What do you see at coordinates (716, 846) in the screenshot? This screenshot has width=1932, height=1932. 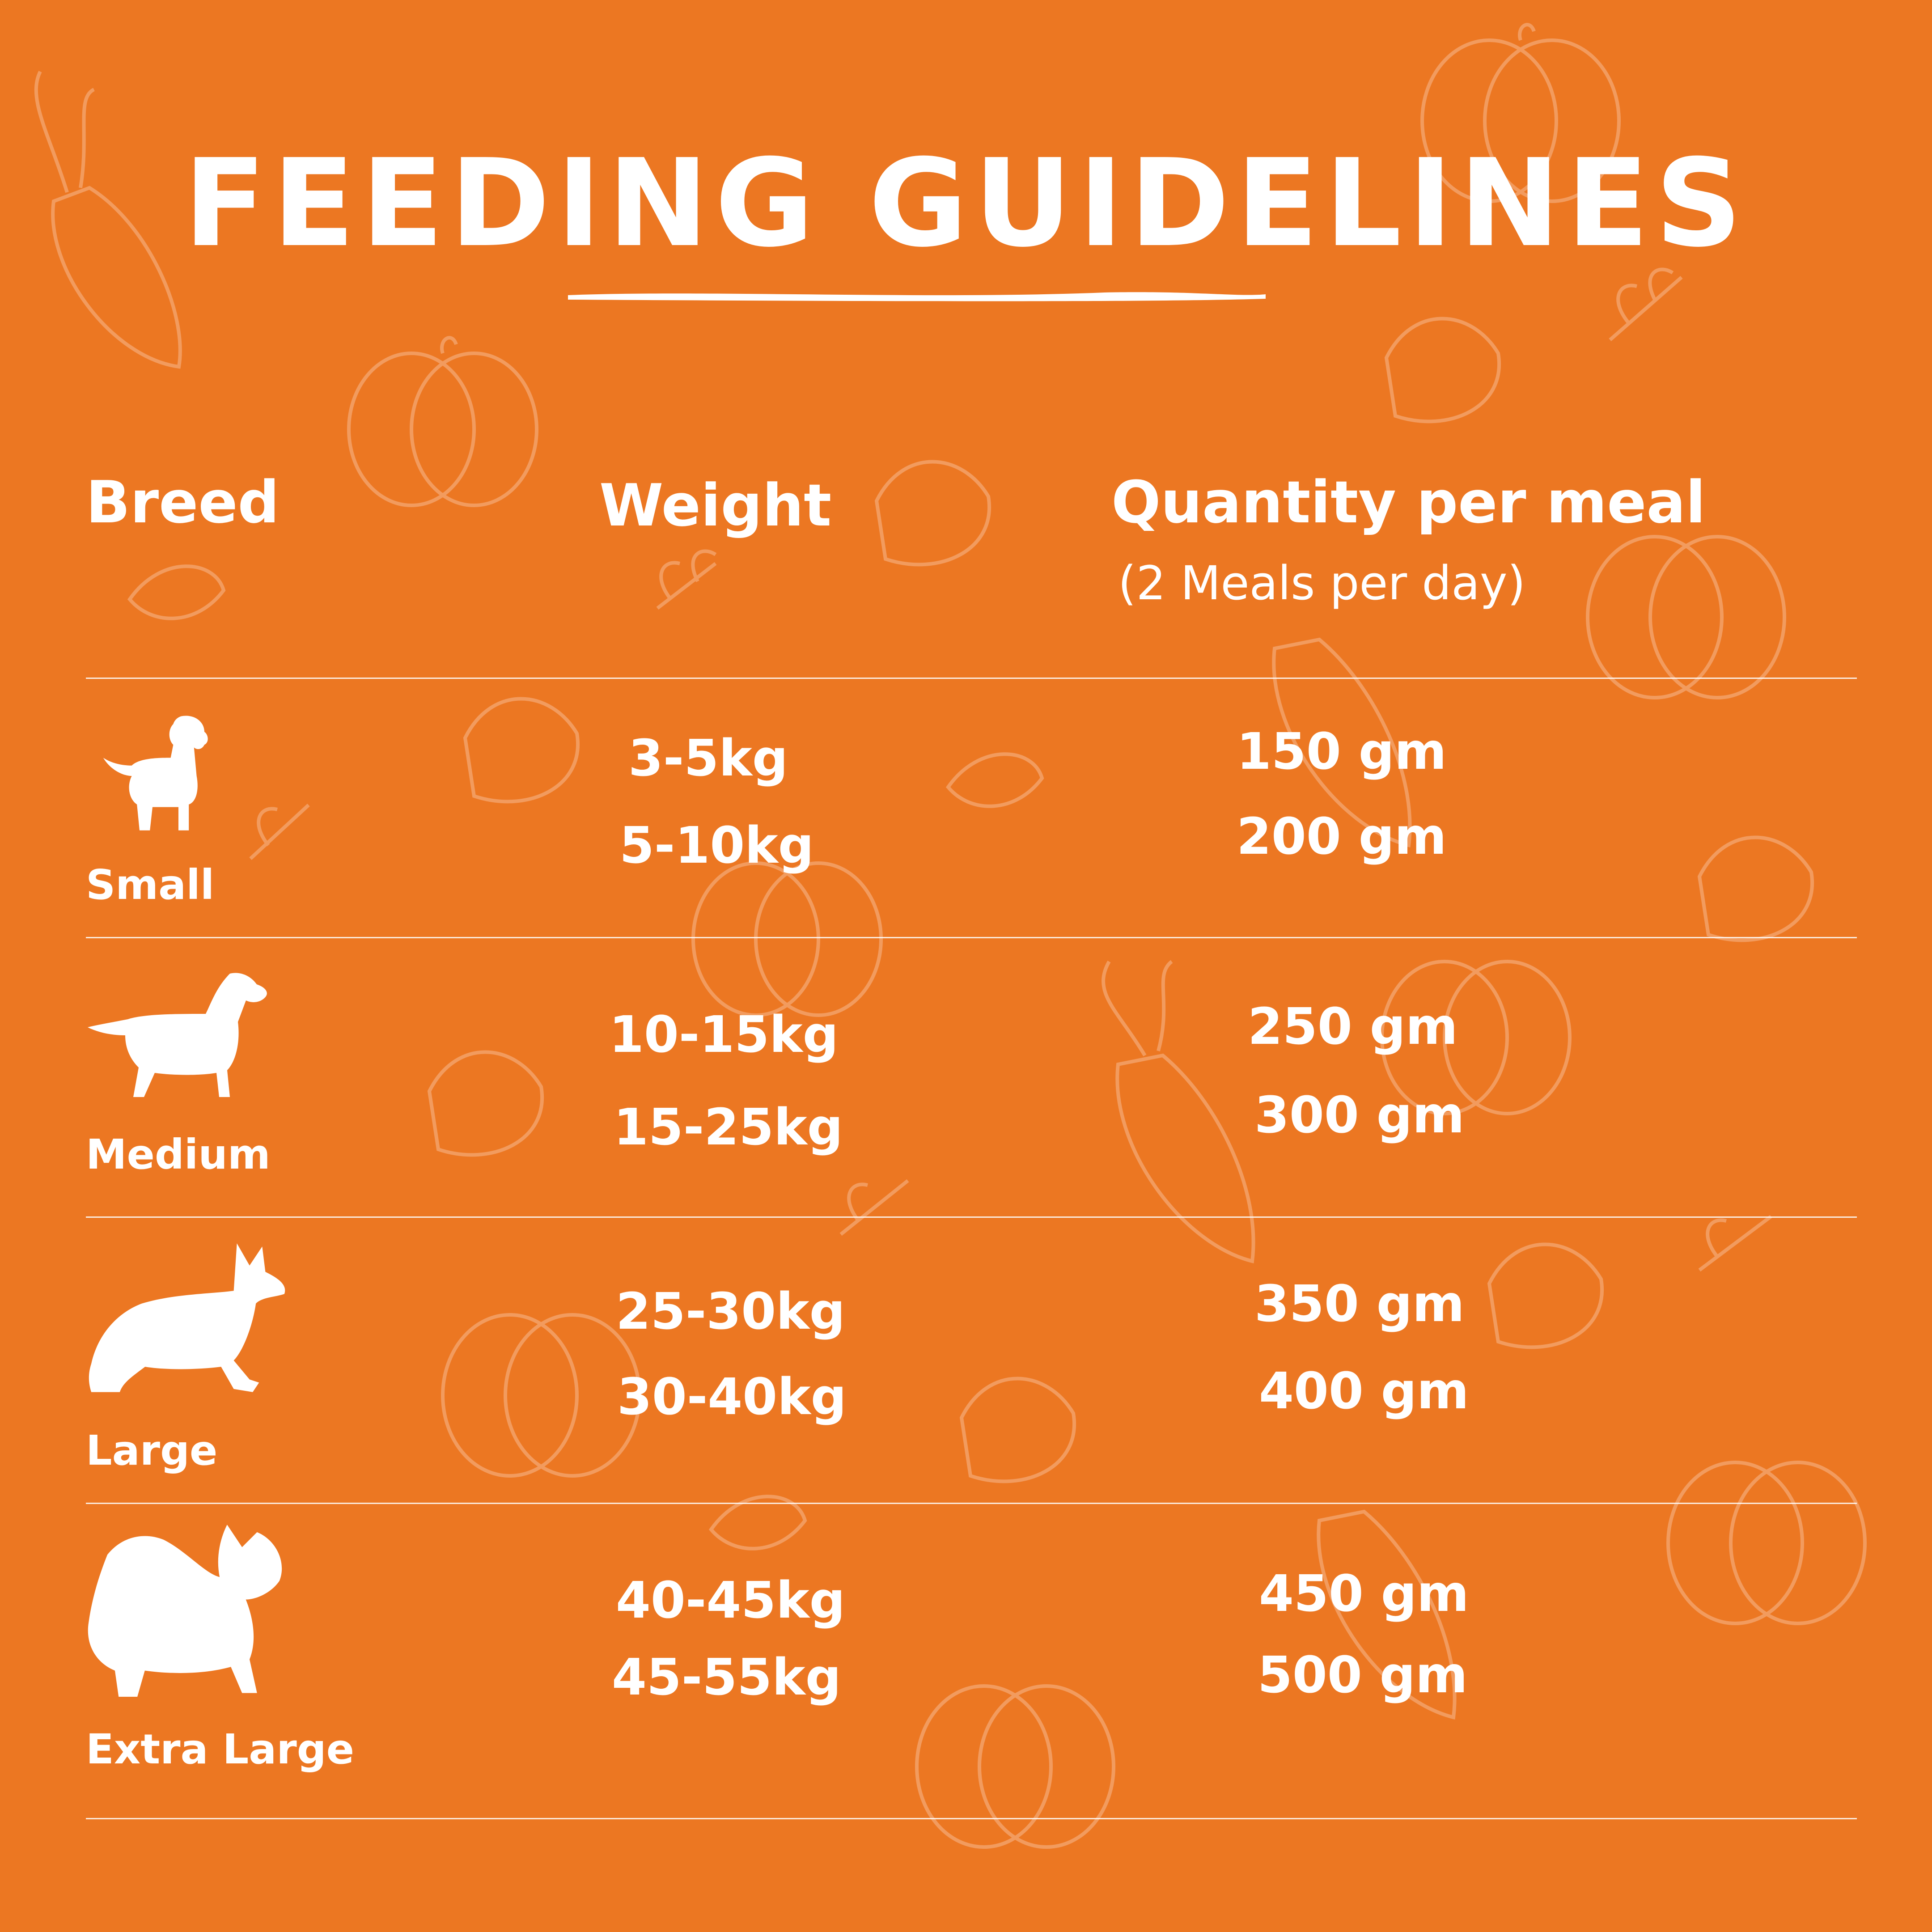 I see `weight-value: 5-10kg` at bounding box center [716, 846].